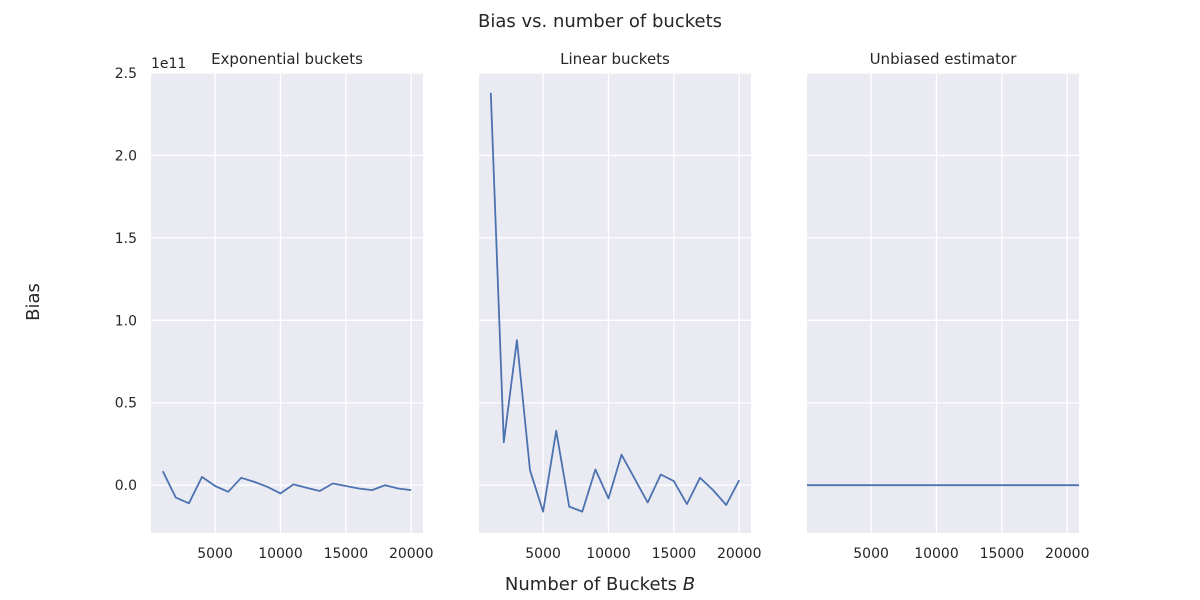 The height and width of the screenshot is (600, 1200). I want to click on y-tick-label: 2.0, so click(126, 156).